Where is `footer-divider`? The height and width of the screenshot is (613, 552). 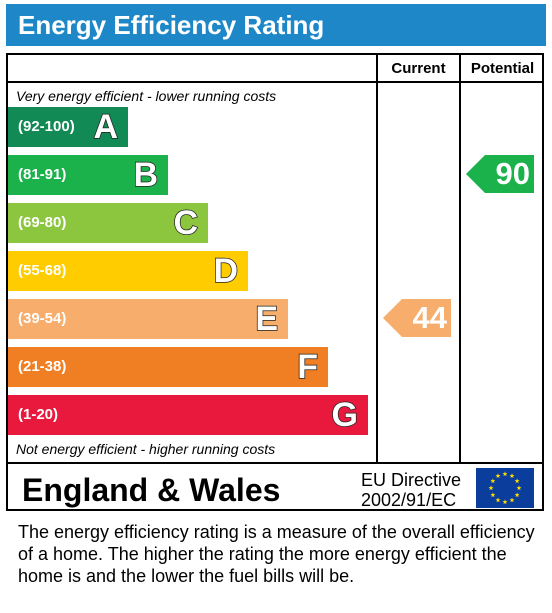
footer-divider is located at coordinates (275, 463).